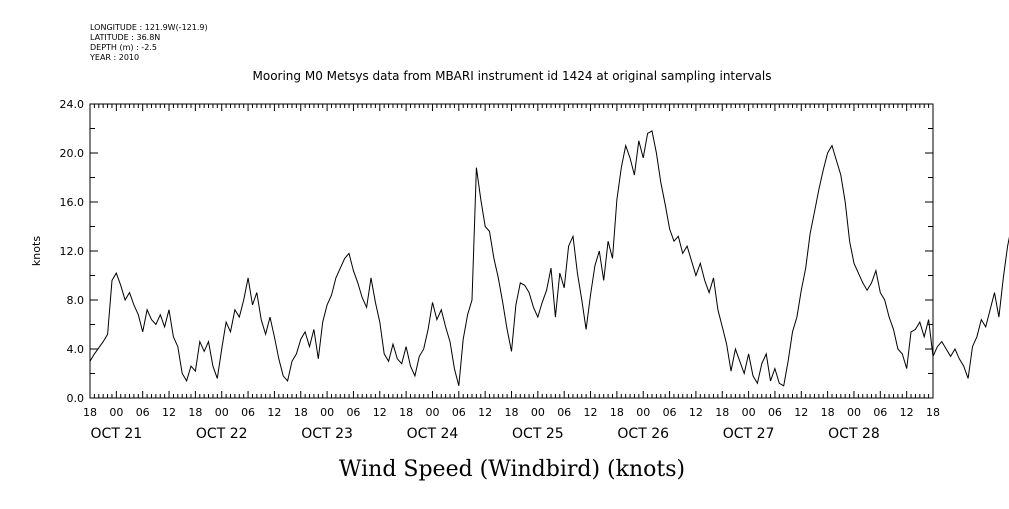  What do you see at coordinates (749, 434) in the screenshot?
I see `x-date-label: OCT 27` at bounding box center [749, 434].